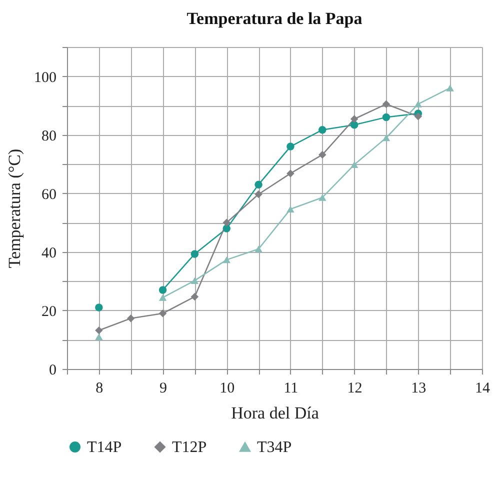  What do you see at coordinates (49, 194) in the screenshot?
I see `y-tick-label: 60` at bounding box center [49, 194].